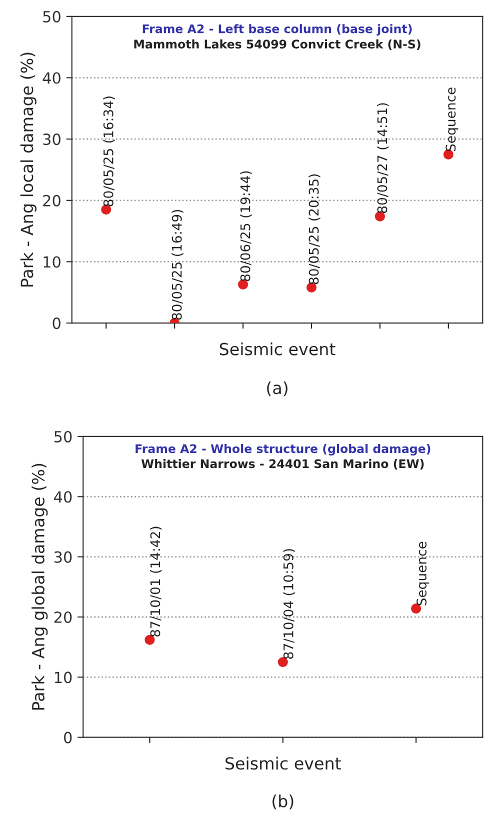  What do you see at coordinates (452, 120) in the screenshot?
I see `category-label: Sequence` at bounding box center [452, 120].